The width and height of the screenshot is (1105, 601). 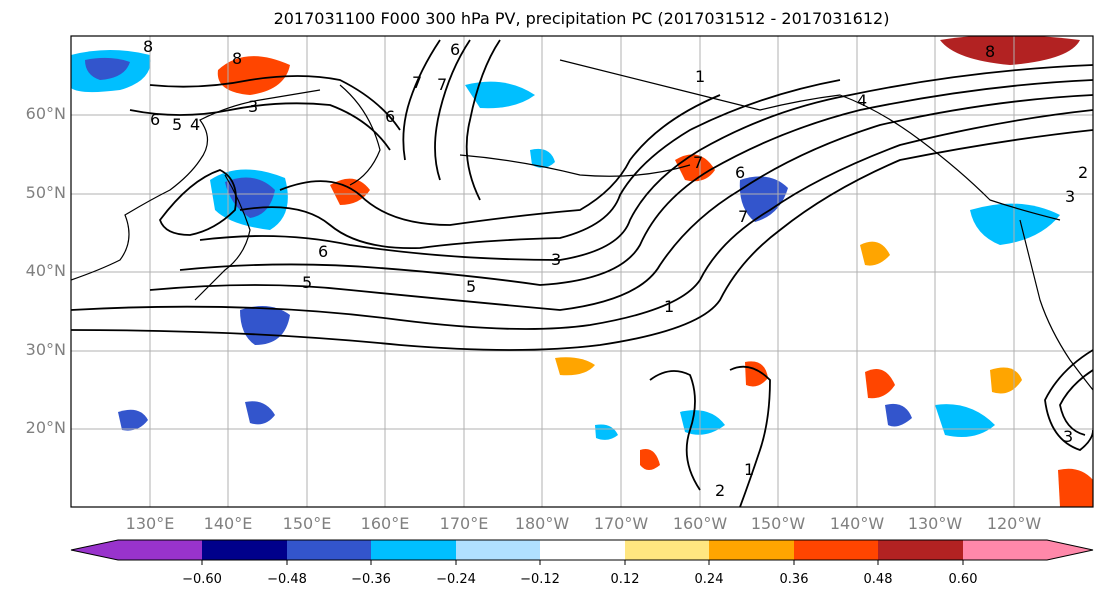 What do you see at coordinates (963, 579) in the screenshot?
I see `colorbar-tick-label: 0.60` at bounding box center [963, 579].